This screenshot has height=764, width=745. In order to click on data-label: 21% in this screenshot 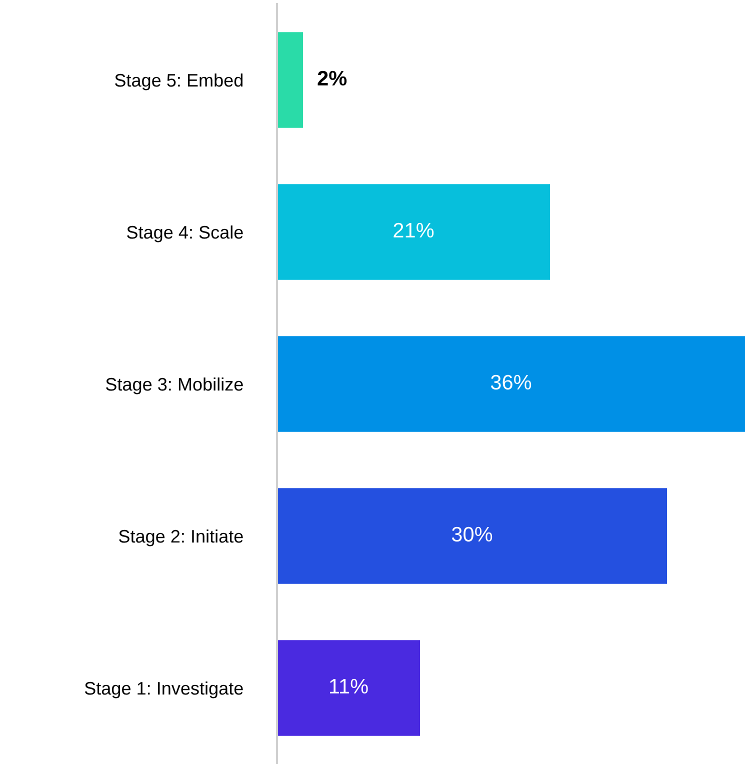, I will do `click(414, 230)`.